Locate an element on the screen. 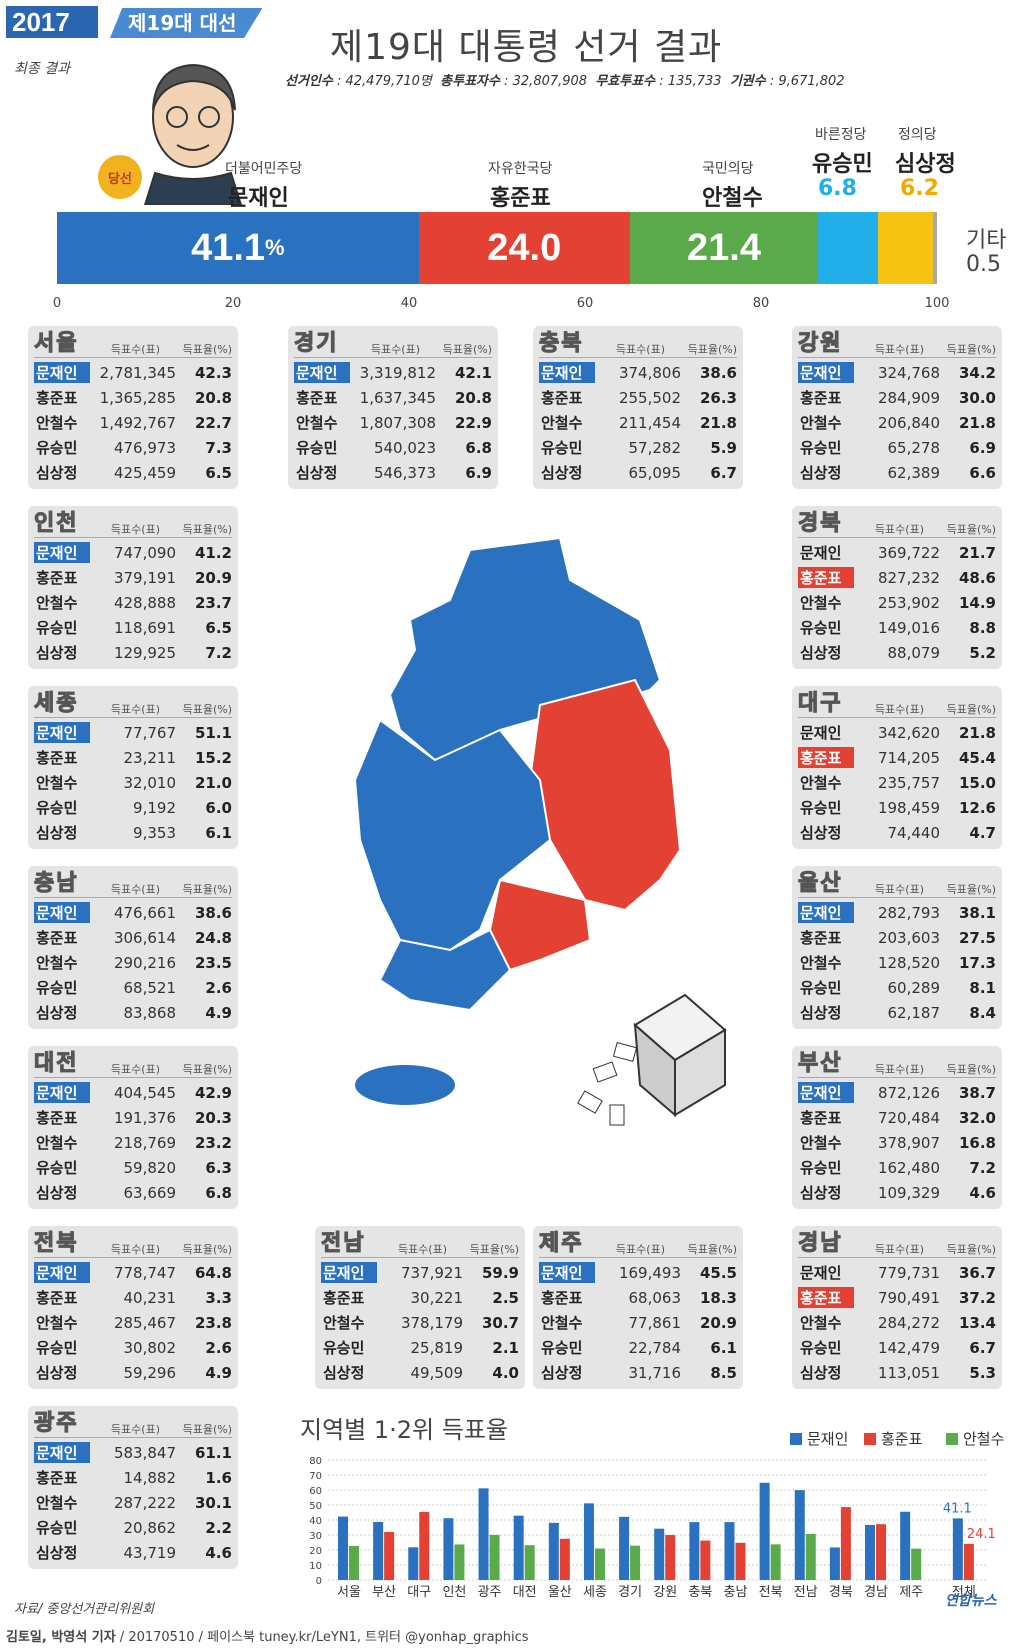 This screenshot has height=1652, width=1024. pct-cell: 5.9 is located at coordinates (723, 447).